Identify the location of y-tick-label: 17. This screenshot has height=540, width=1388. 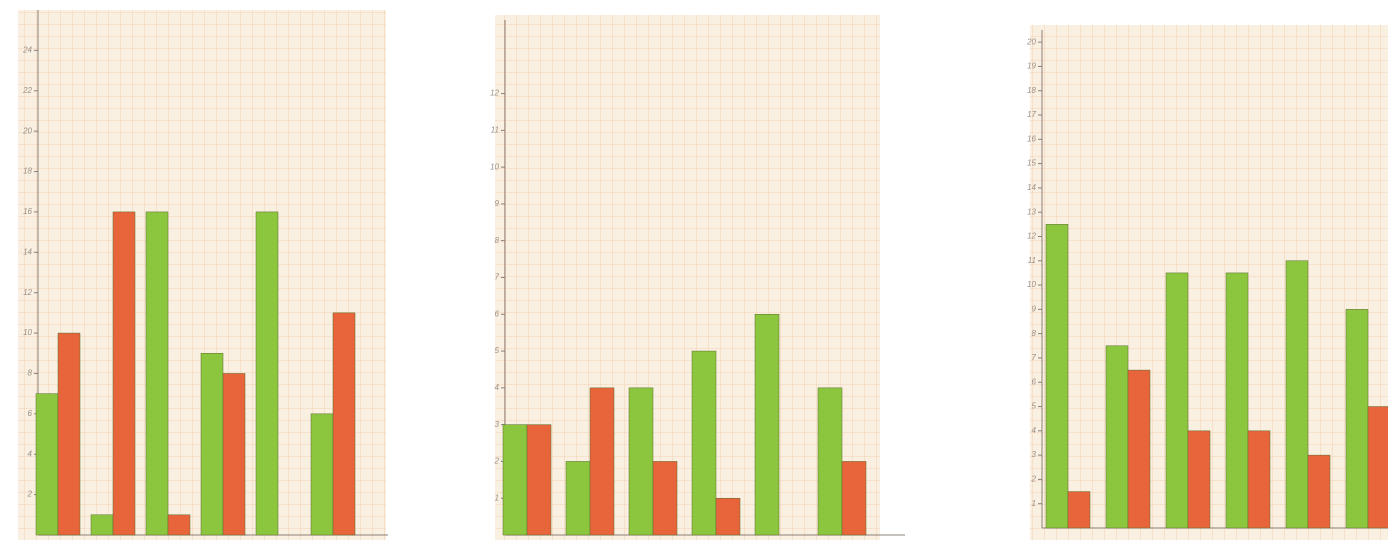
(1031, 114).